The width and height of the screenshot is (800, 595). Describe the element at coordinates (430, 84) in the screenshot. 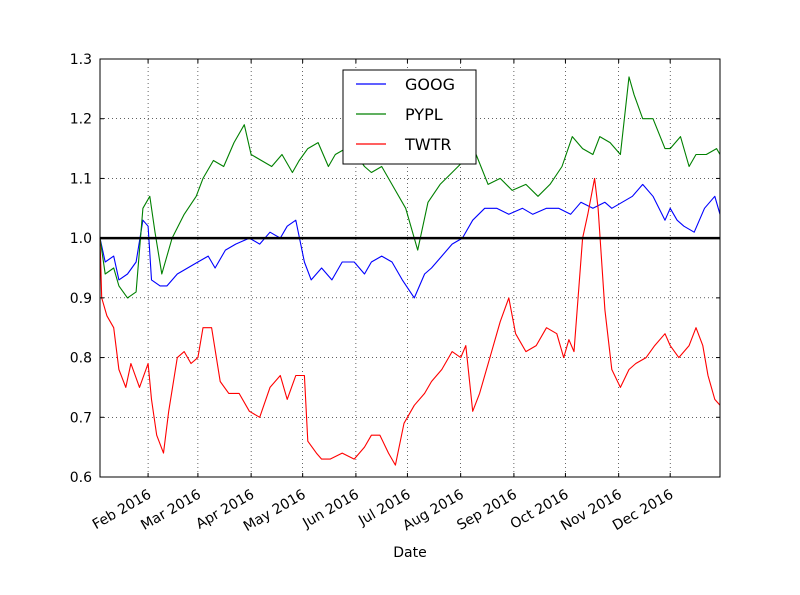

I see `legend-label-goog: GOOG` at that location.